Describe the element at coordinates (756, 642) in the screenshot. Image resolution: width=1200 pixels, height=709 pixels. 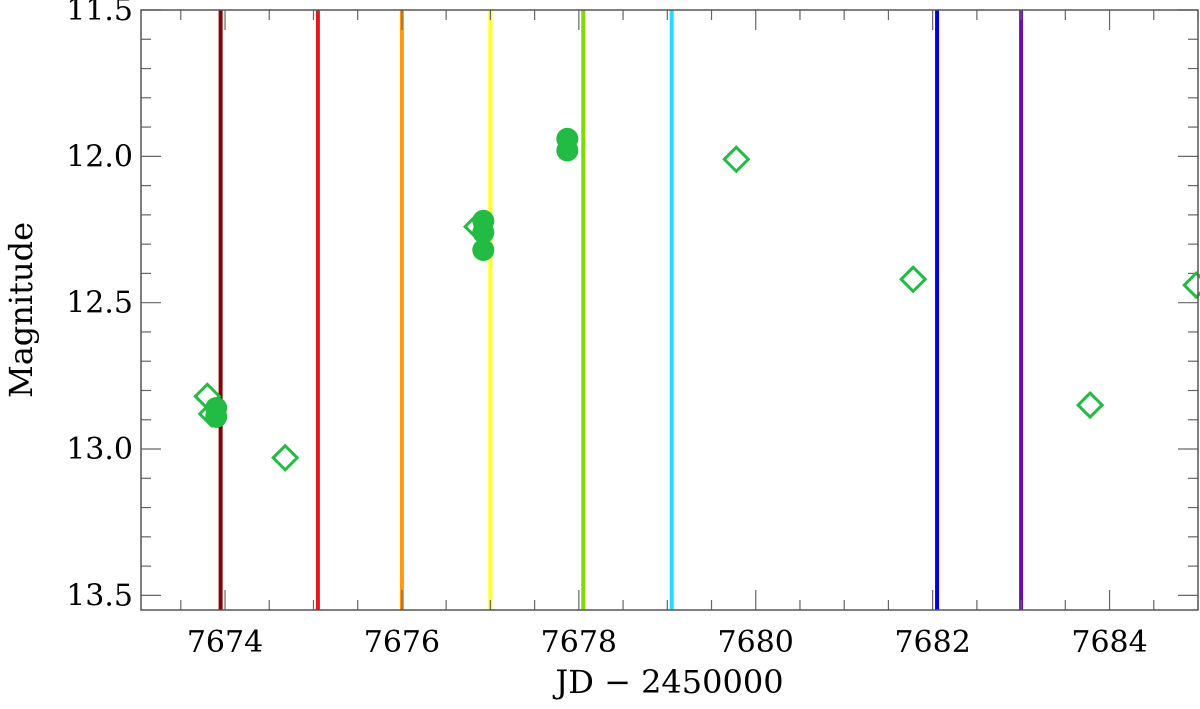
I see `x-tick-label: 7680` at that location.